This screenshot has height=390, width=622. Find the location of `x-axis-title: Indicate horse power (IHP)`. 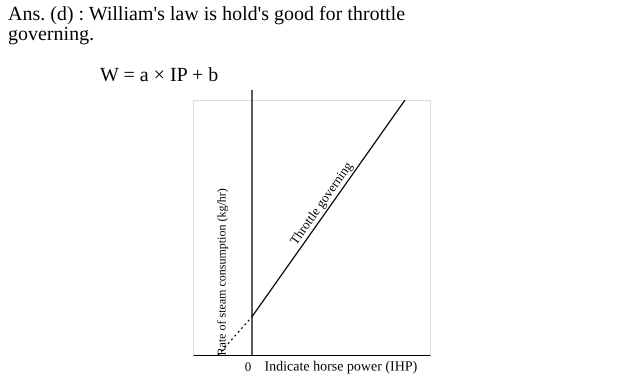

x-axis-title: Indicate horse power (IHP) is located at coordinates (341, 367).